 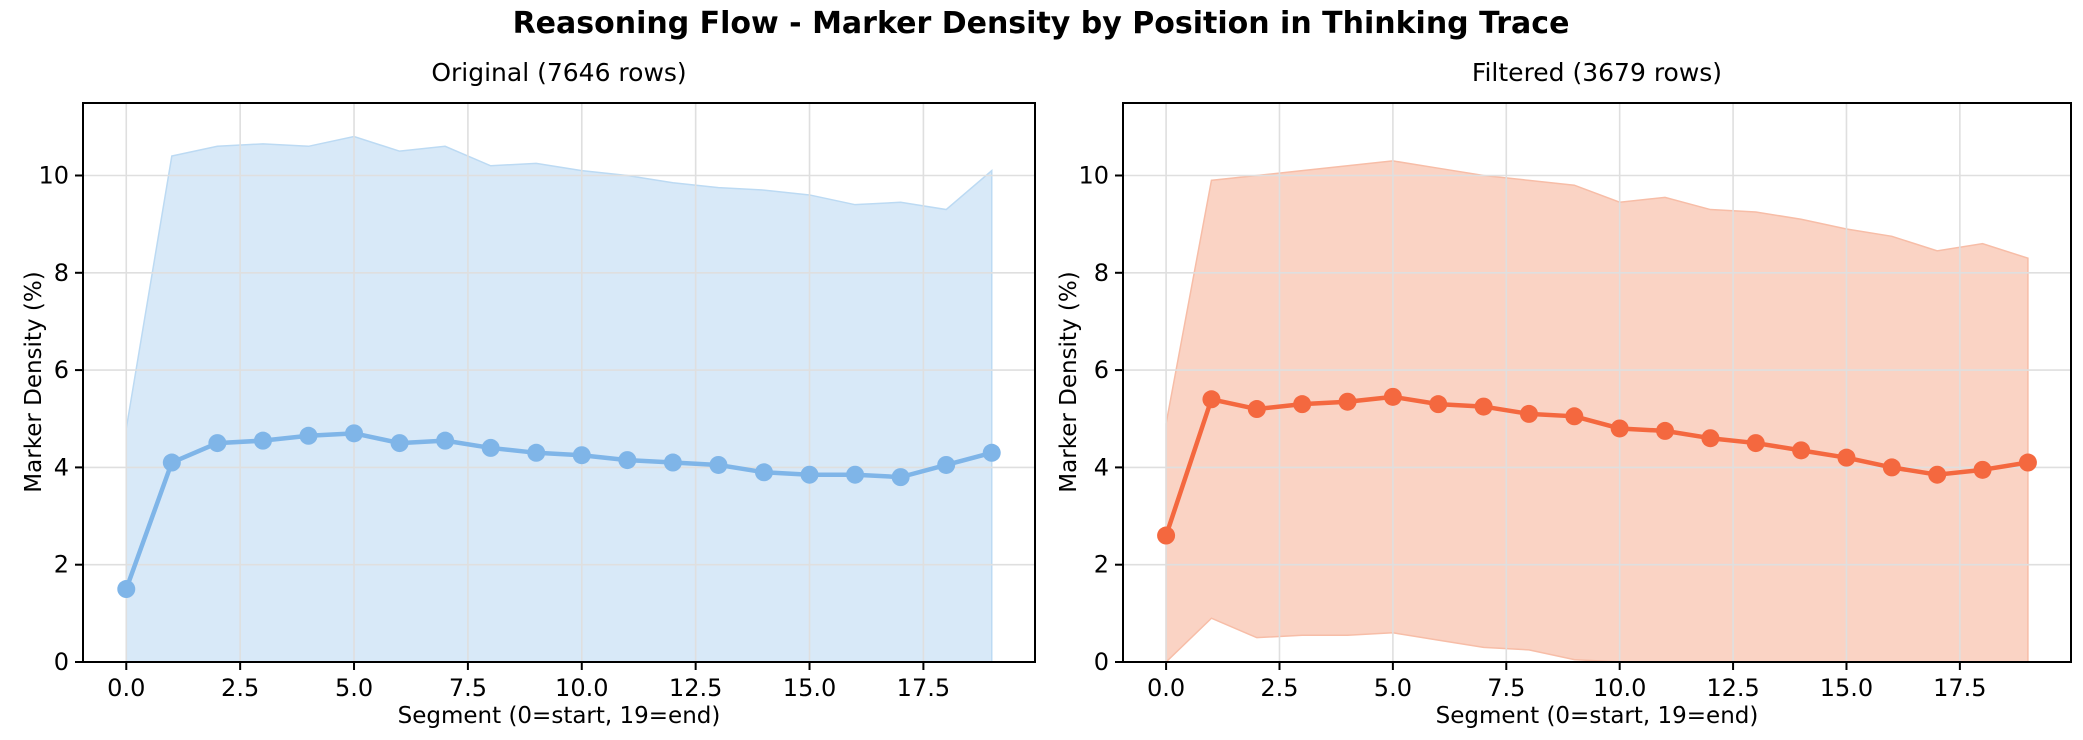 What do you see at coordinates (559, 716) in the screenshot?
I see `x-axis-label-original: Segment (0=start, 19=end)` at bounding box center [559, 716].